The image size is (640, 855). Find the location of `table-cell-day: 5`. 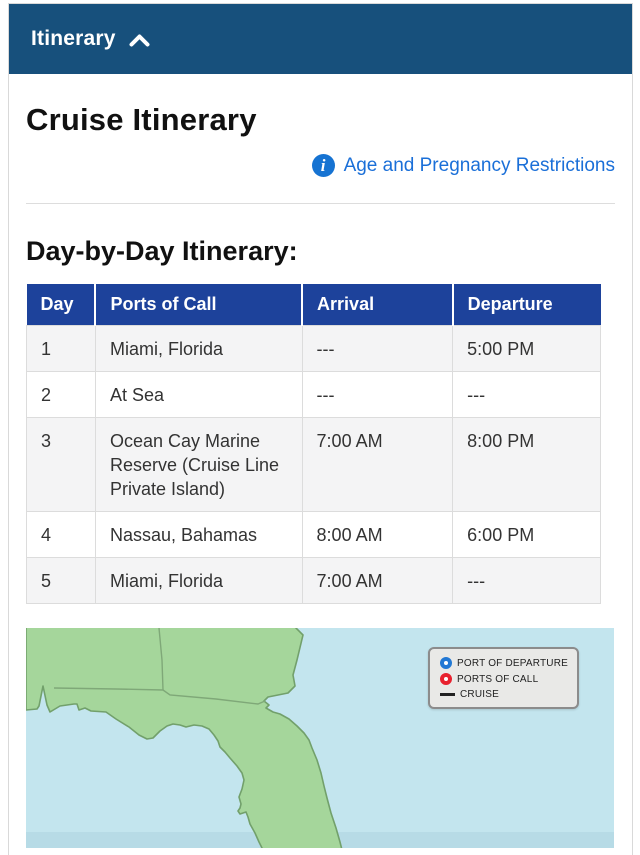

table-cell-day: 5 is located at coordinates (61, 580).